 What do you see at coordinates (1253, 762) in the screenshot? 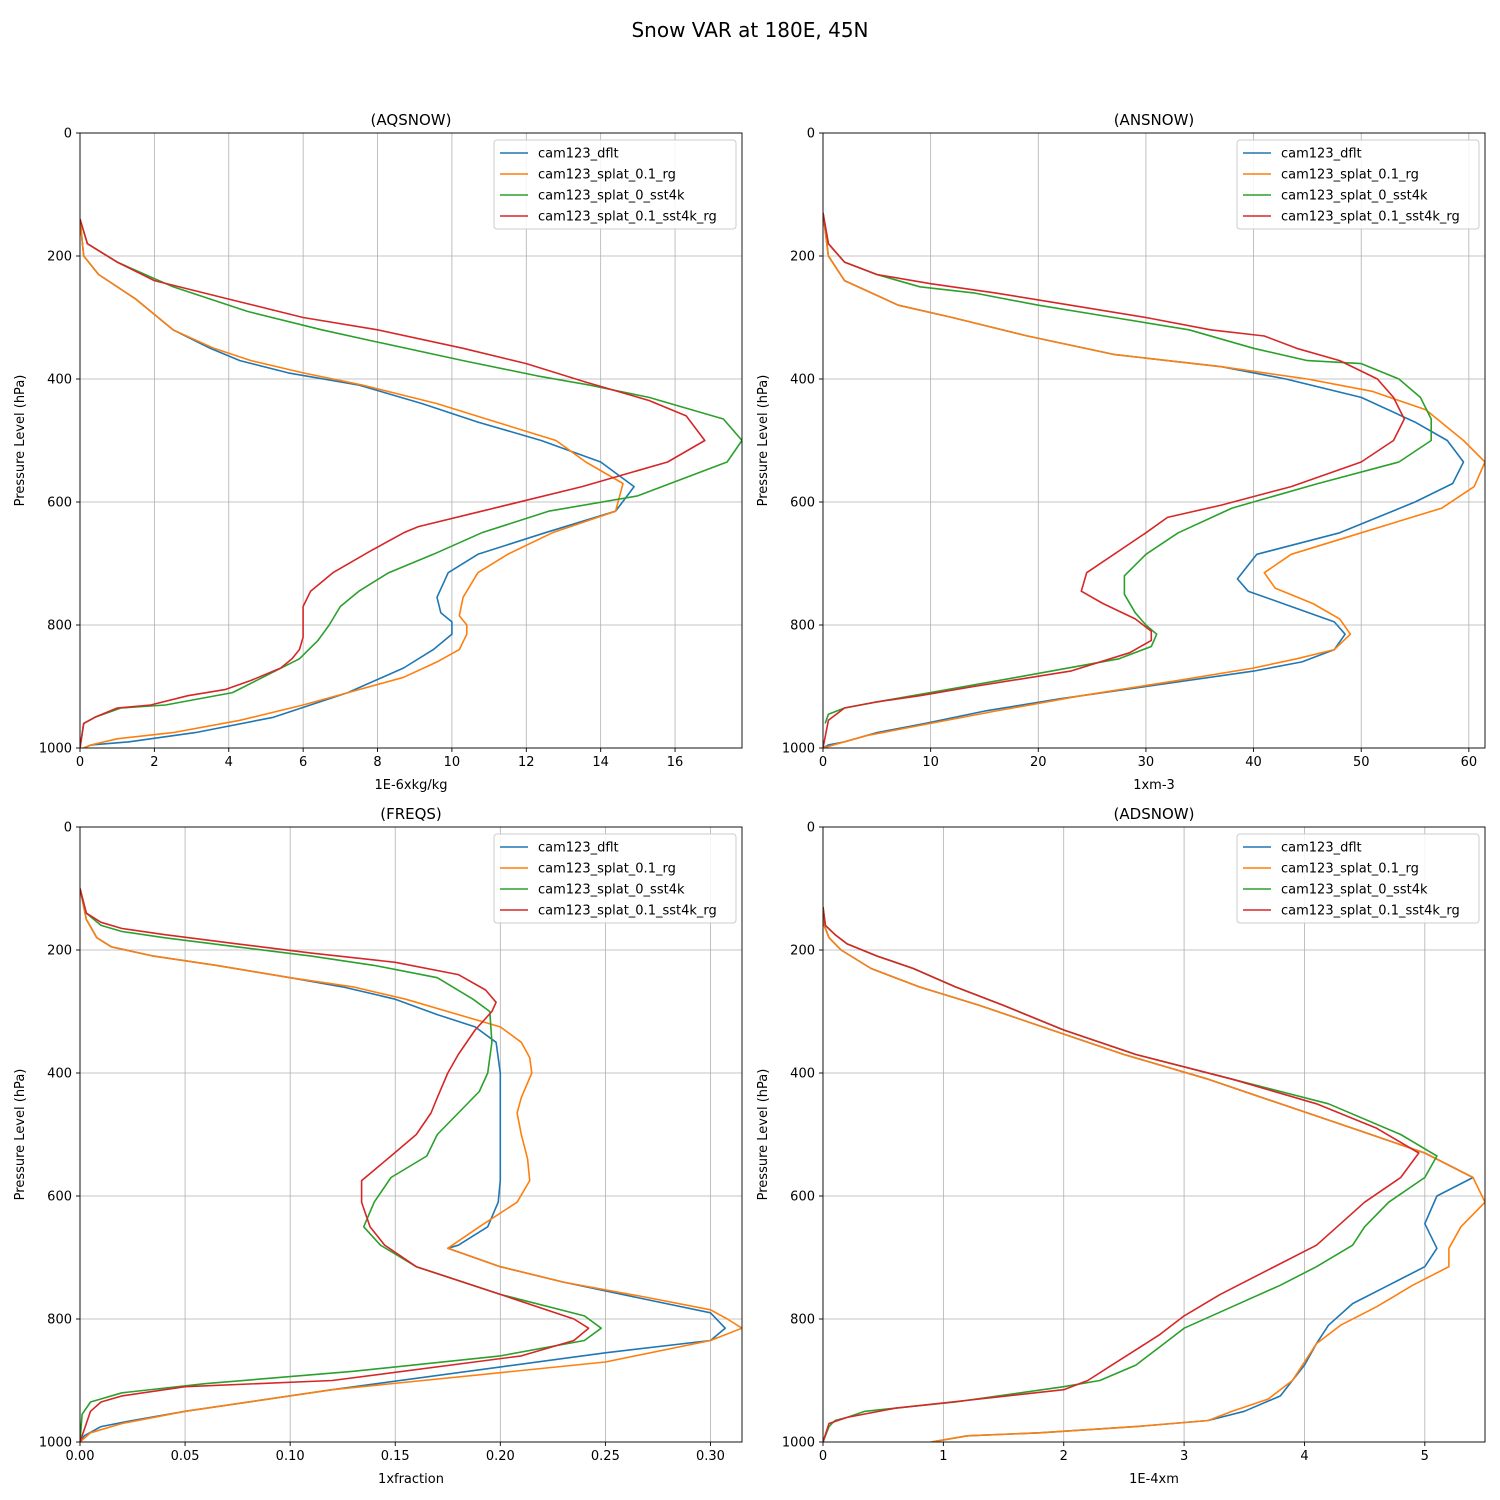
I see `x-tick-label: 40` at bounding box center [1253, 762].